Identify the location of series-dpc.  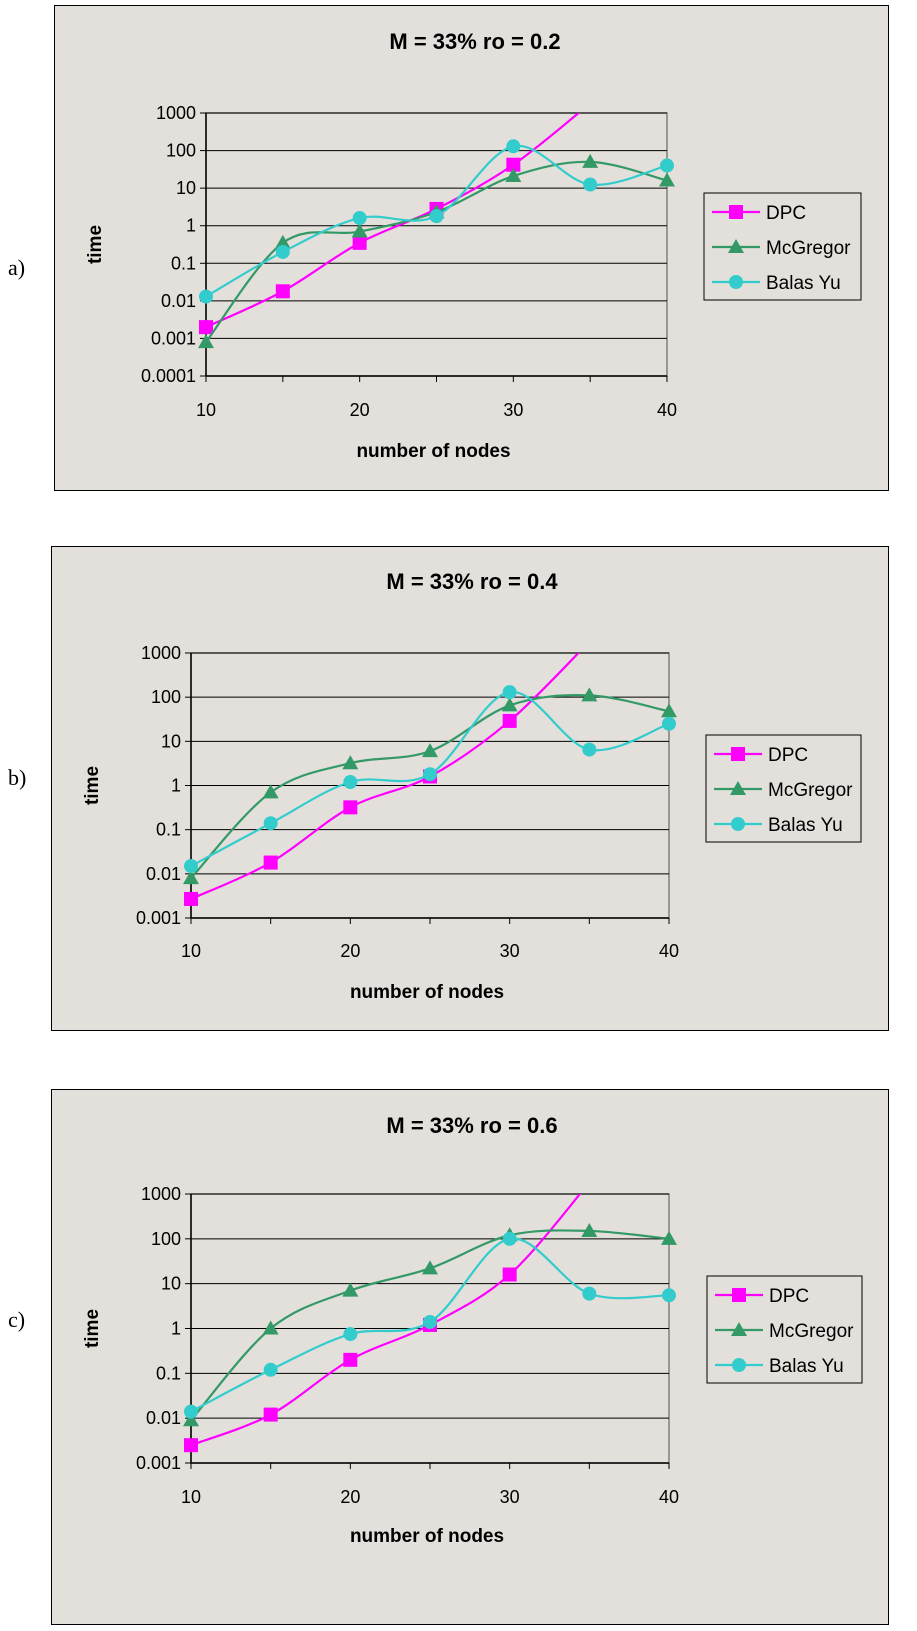
(383, 1323).